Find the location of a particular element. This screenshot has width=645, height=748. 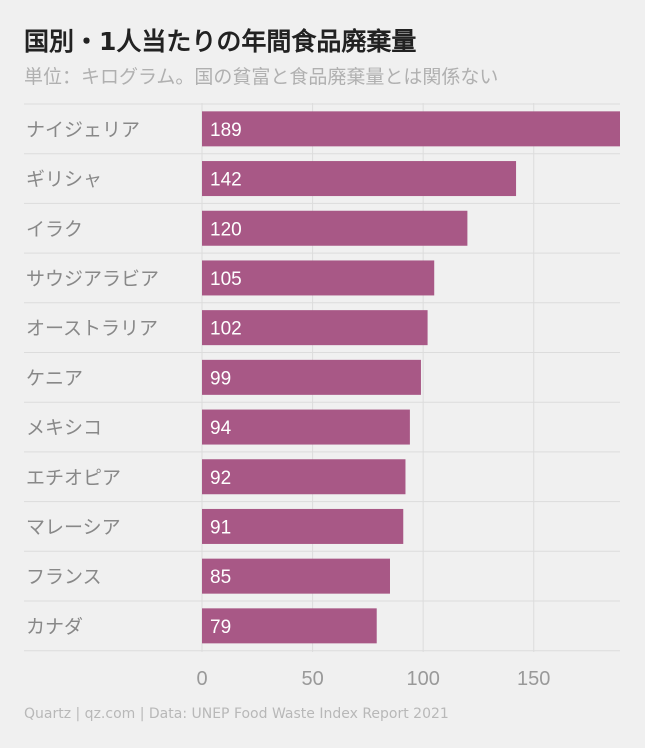

data-label: 94 is located at coordinates (221, 428).